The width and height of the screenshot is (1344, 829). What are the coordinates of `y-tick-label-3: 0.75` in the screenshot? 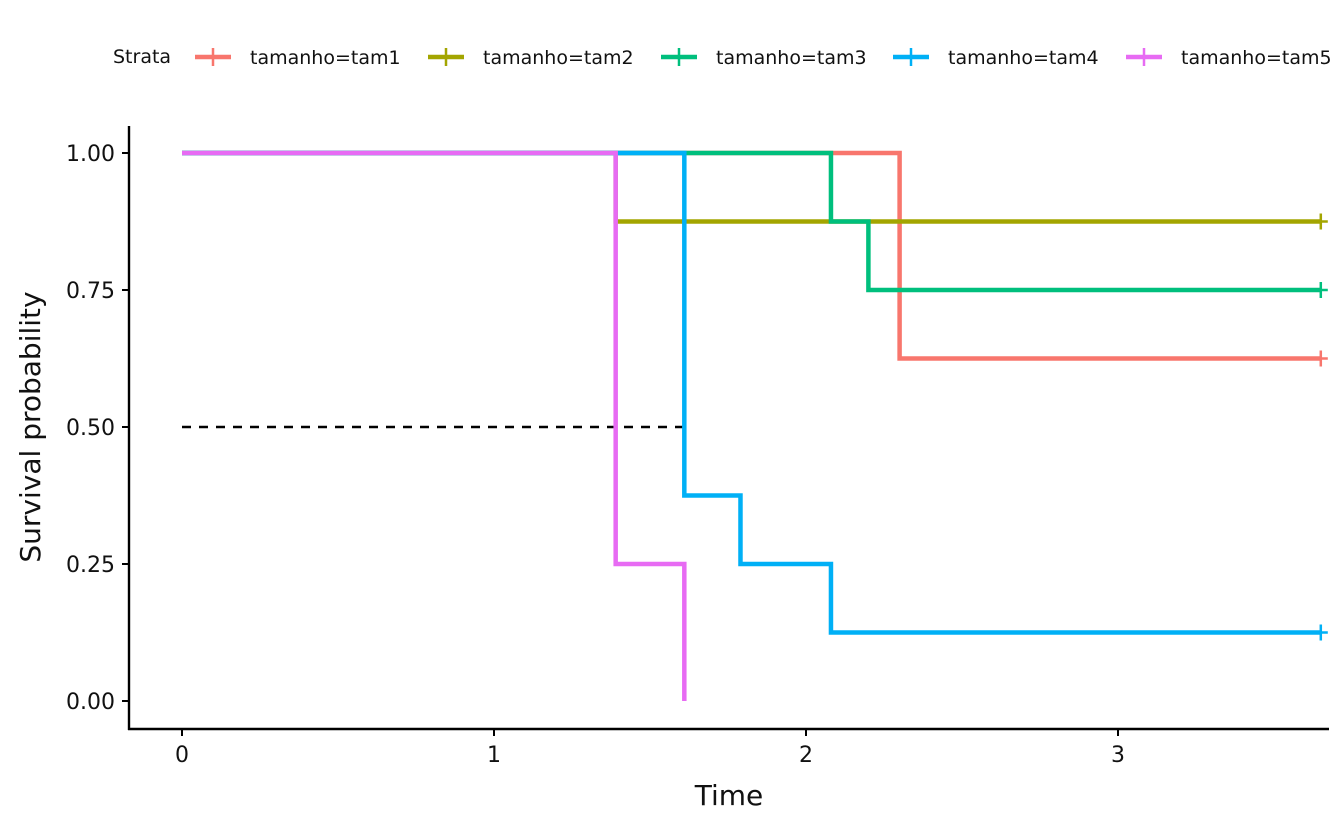 It's located at (90, 291).